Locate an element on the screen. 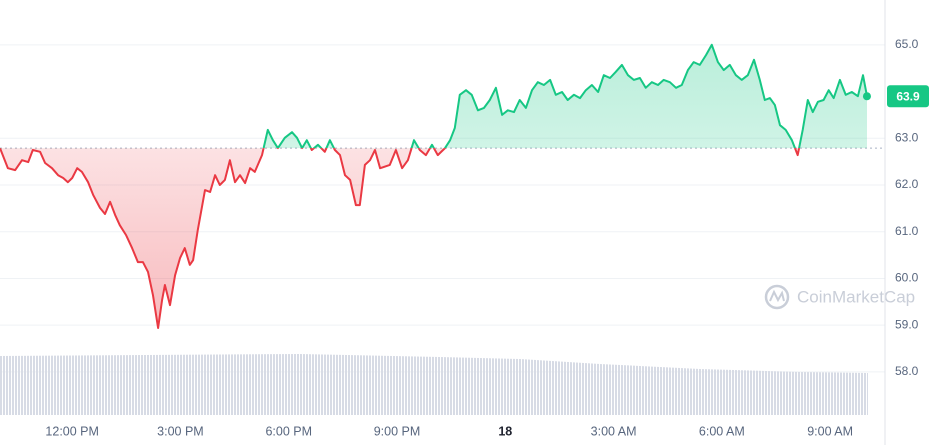 The height and width of the screenshot is (445, 931). y-tick-label: 65.0 is located at coordinates (907, 44).